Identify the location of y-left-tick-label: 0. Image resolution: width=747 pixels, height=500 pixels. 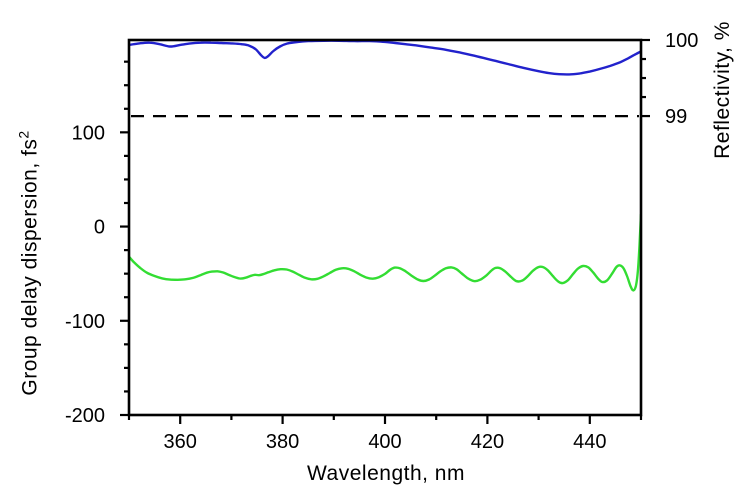
(99, 228).